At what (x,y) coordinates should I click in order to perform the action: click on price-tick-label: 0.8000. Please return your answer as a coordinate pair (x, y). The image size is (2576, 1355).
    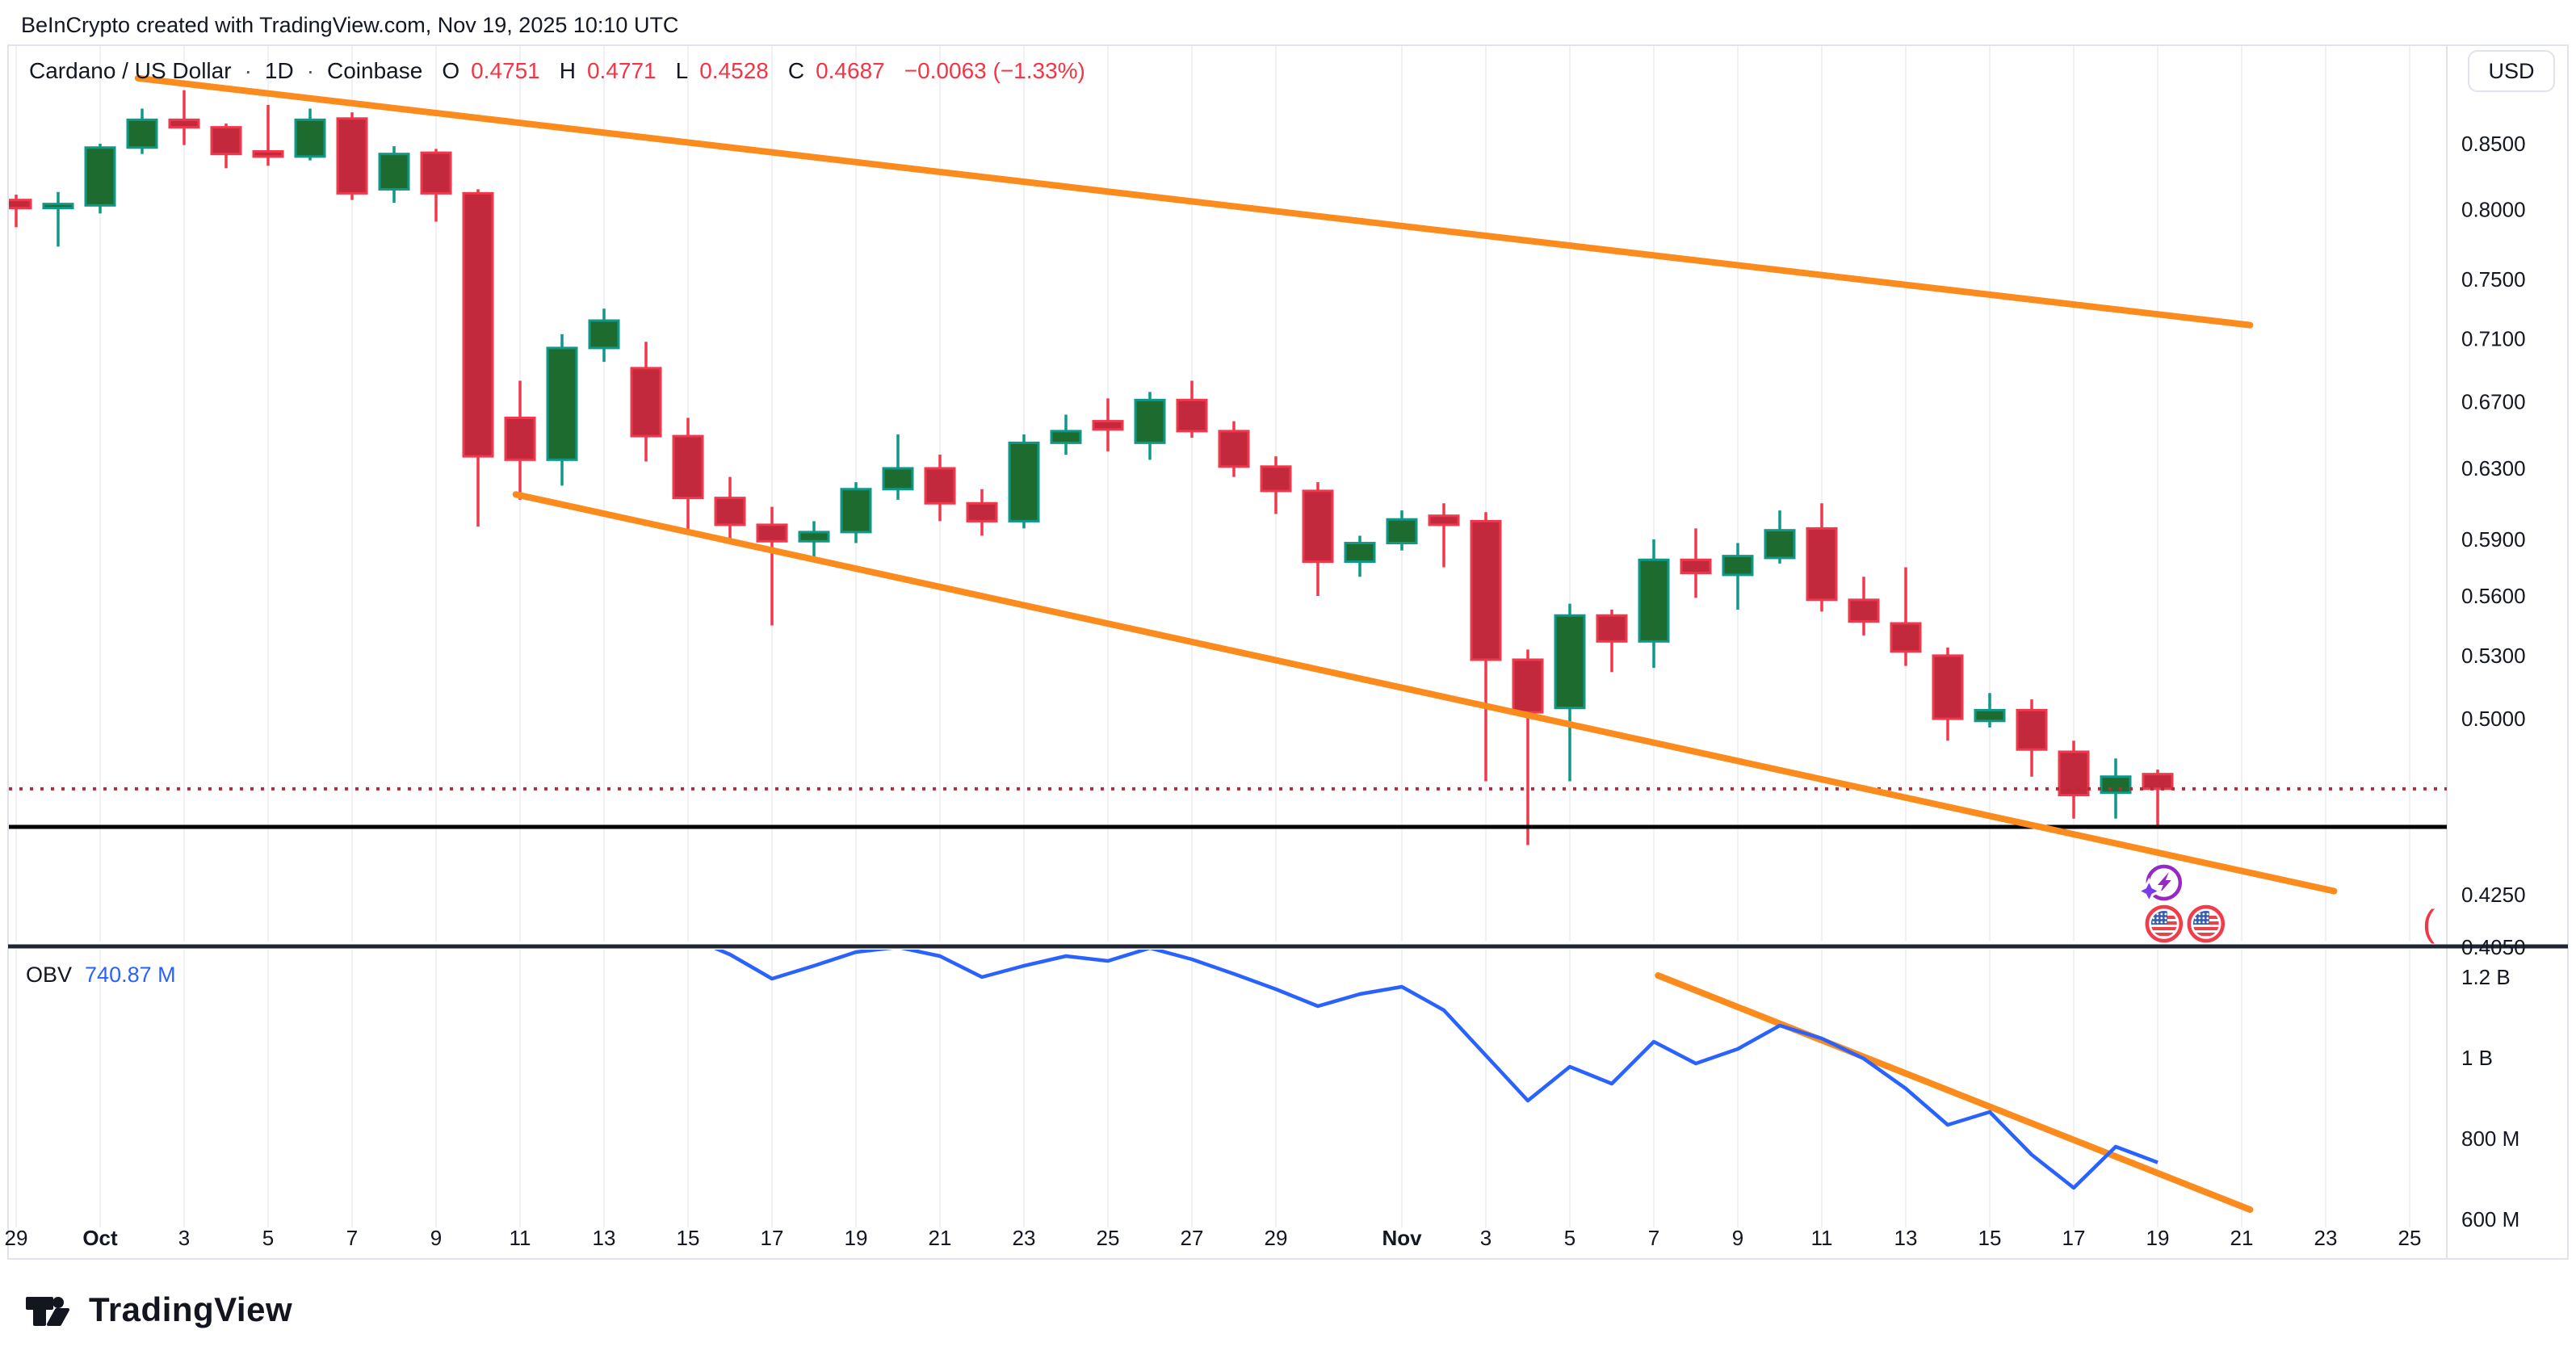
    Looking at the image, I should click on (2493, 209).